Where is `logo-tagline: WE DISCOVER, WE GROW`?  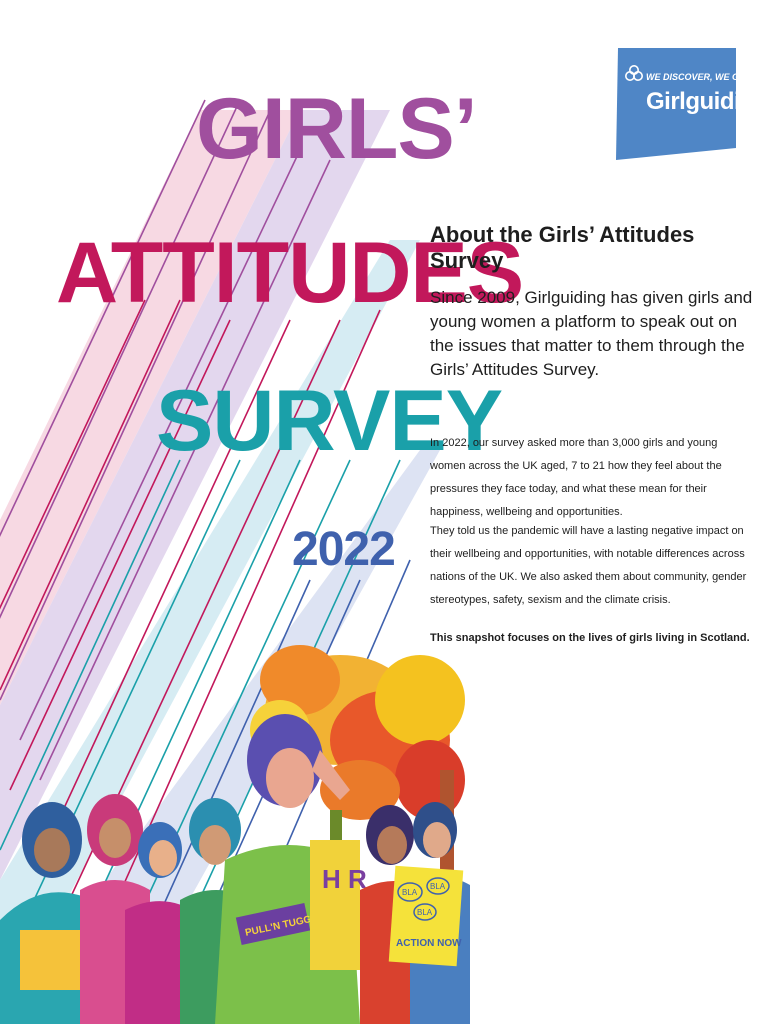 logo-tagline: WE DISCOVER, WE GROW is located at coordinates (704, 77).